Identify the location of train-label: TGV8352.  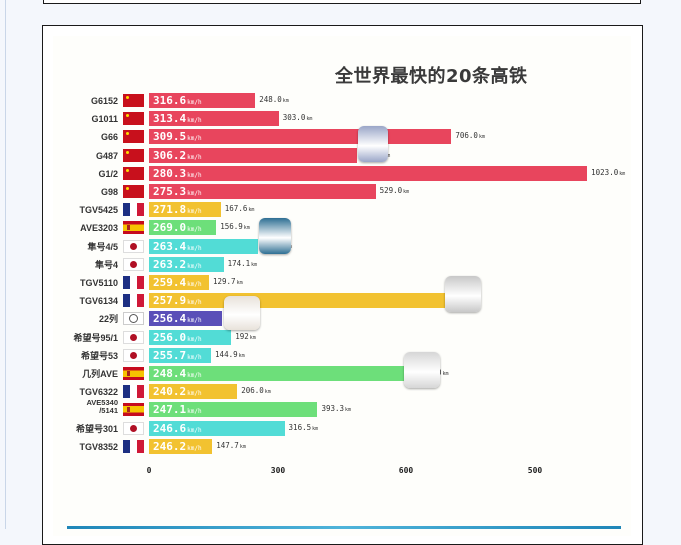
(98, 446).